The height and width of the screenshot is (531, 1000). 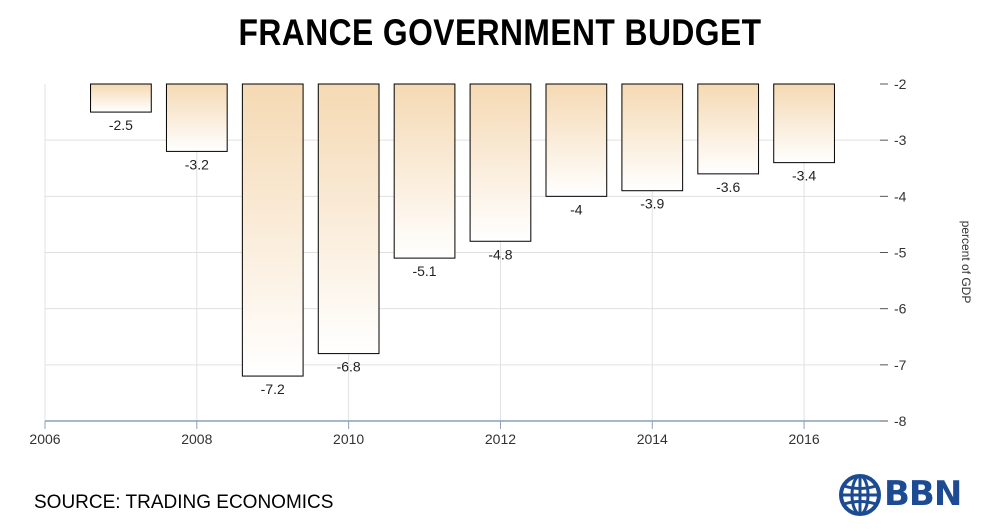 I want to click on bbn-logo: BBN, so click(x=908, y=496).